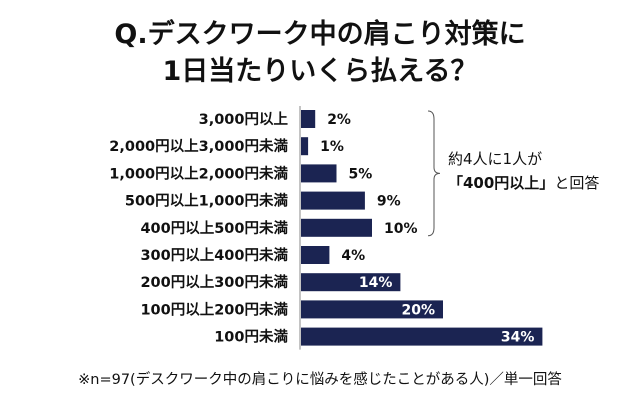 The image size is (640, 401). What do you see at coordinates (198, 173) in the screenshot?
I see `category-label: 1,000円以上2,000円未満` at bounding box center [198, 173].